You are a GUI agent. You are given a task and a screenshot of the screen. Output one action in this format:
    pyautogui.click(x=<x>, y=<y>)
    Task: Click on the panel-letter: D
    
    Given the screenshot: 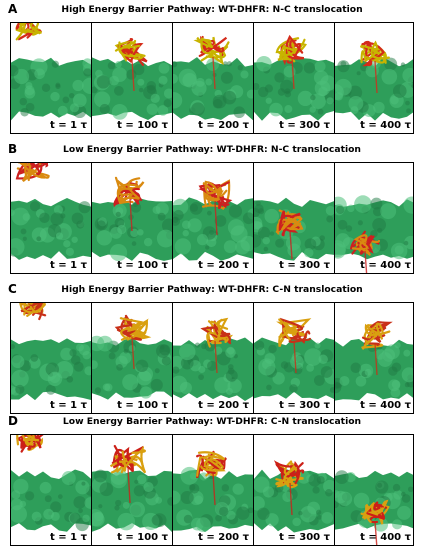 What is the action you would take?
    pyautogui.click(x=13, y=421)
    